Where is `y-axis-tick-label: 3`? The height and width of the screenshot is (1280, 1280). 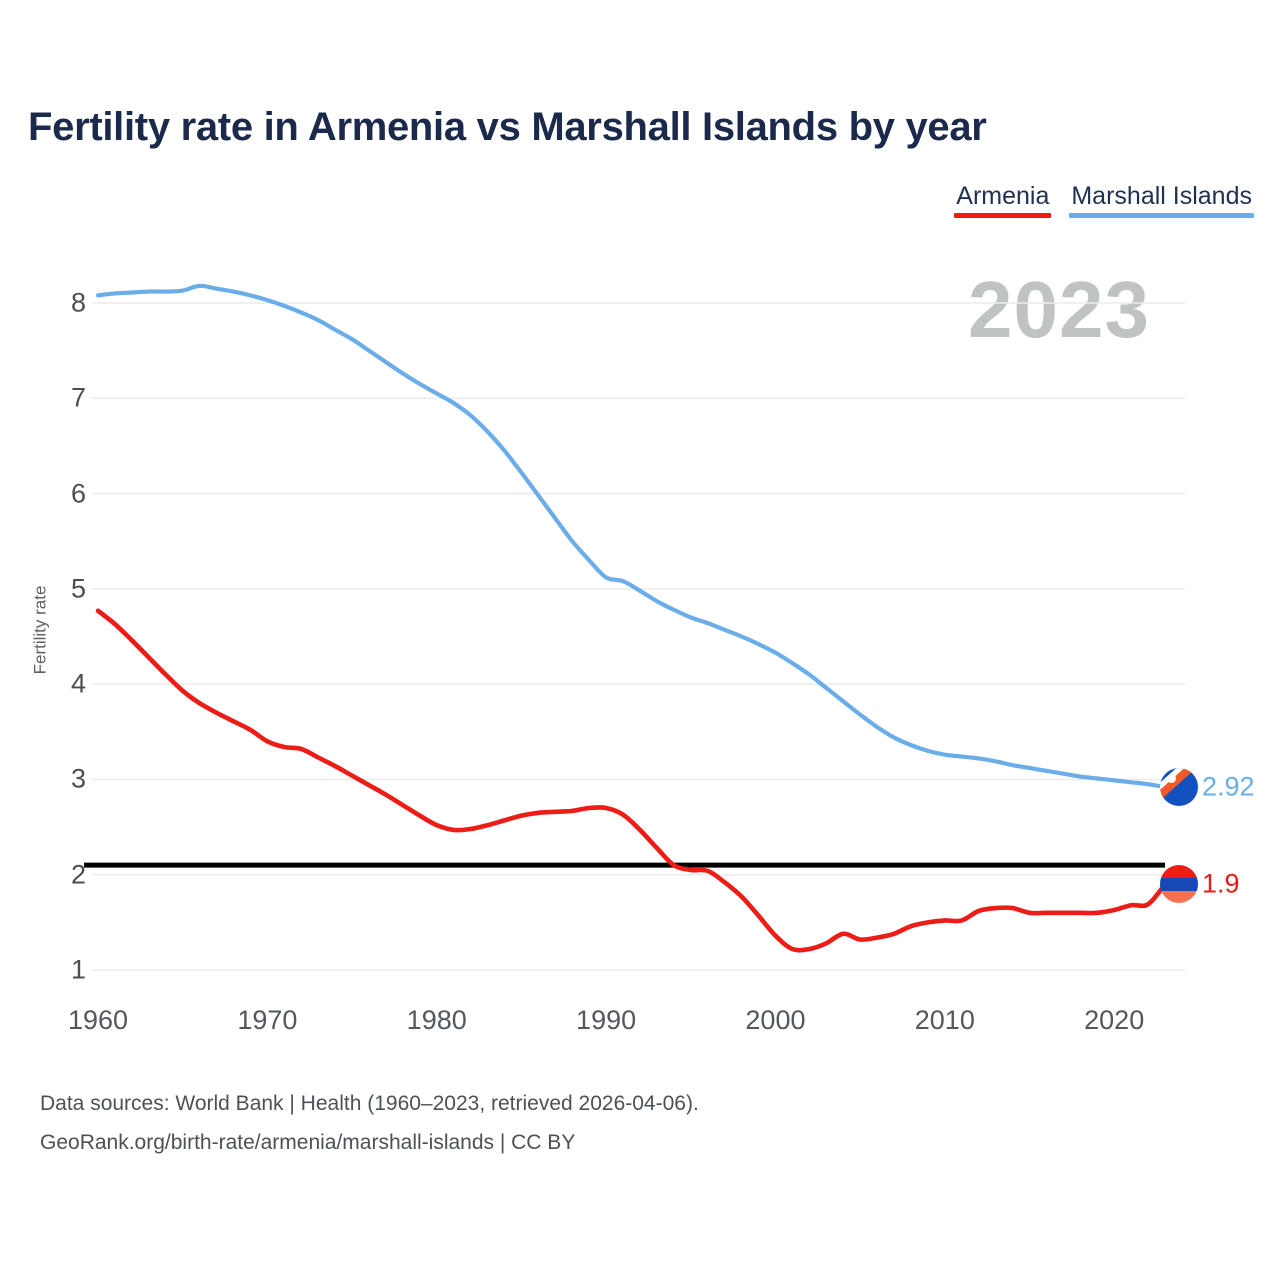
y-axis-tick-label: 3 is located at coordinates (78, 778).